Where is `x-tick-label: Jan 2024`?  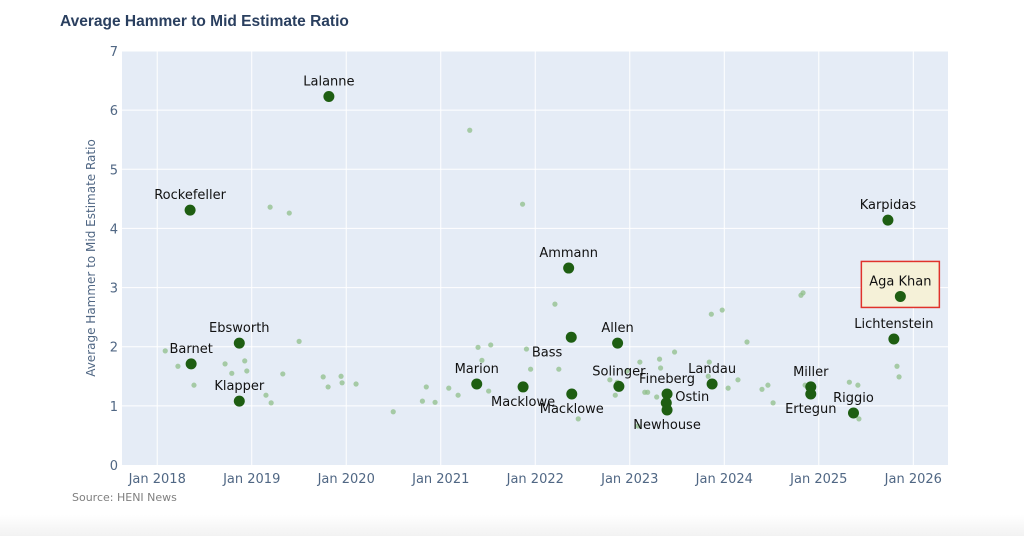
x-tick-label: Jan 2024 is located at coordinates (724, 479).